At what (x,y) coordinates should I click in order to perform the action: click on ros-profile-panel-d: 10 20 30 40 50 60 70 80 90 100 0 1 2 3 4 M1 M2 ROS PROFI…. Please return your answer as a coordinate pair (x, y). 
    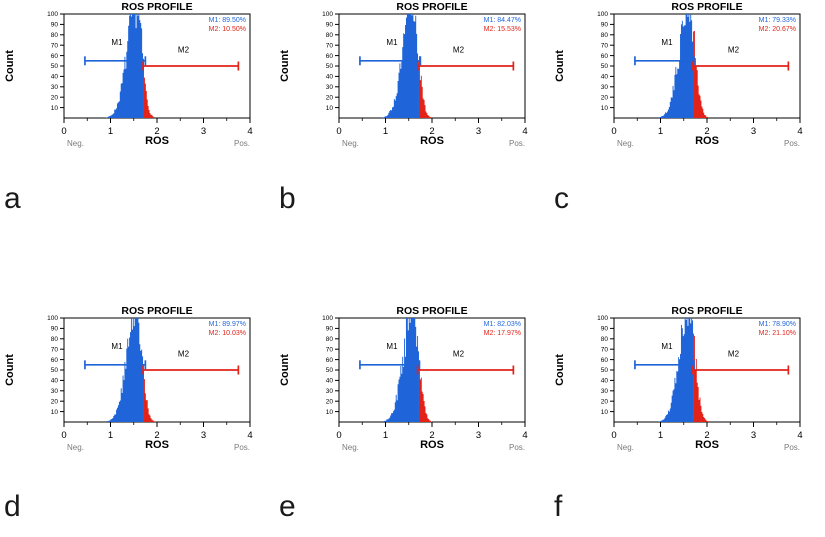
    Looking at the image, I should click on (137, 396).